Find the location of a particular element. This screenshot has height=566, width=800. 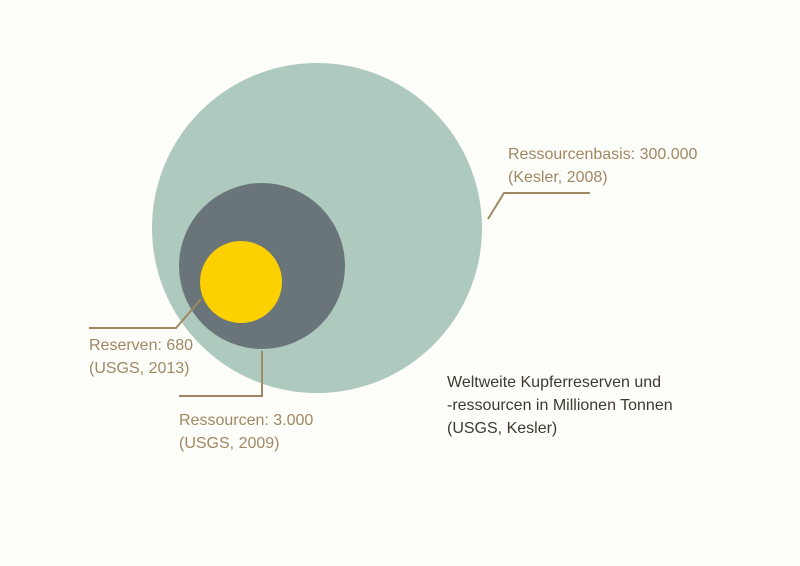

caption-line-2: -ressourcen in Millionen Tonnen is located at coordinates (560, 405).